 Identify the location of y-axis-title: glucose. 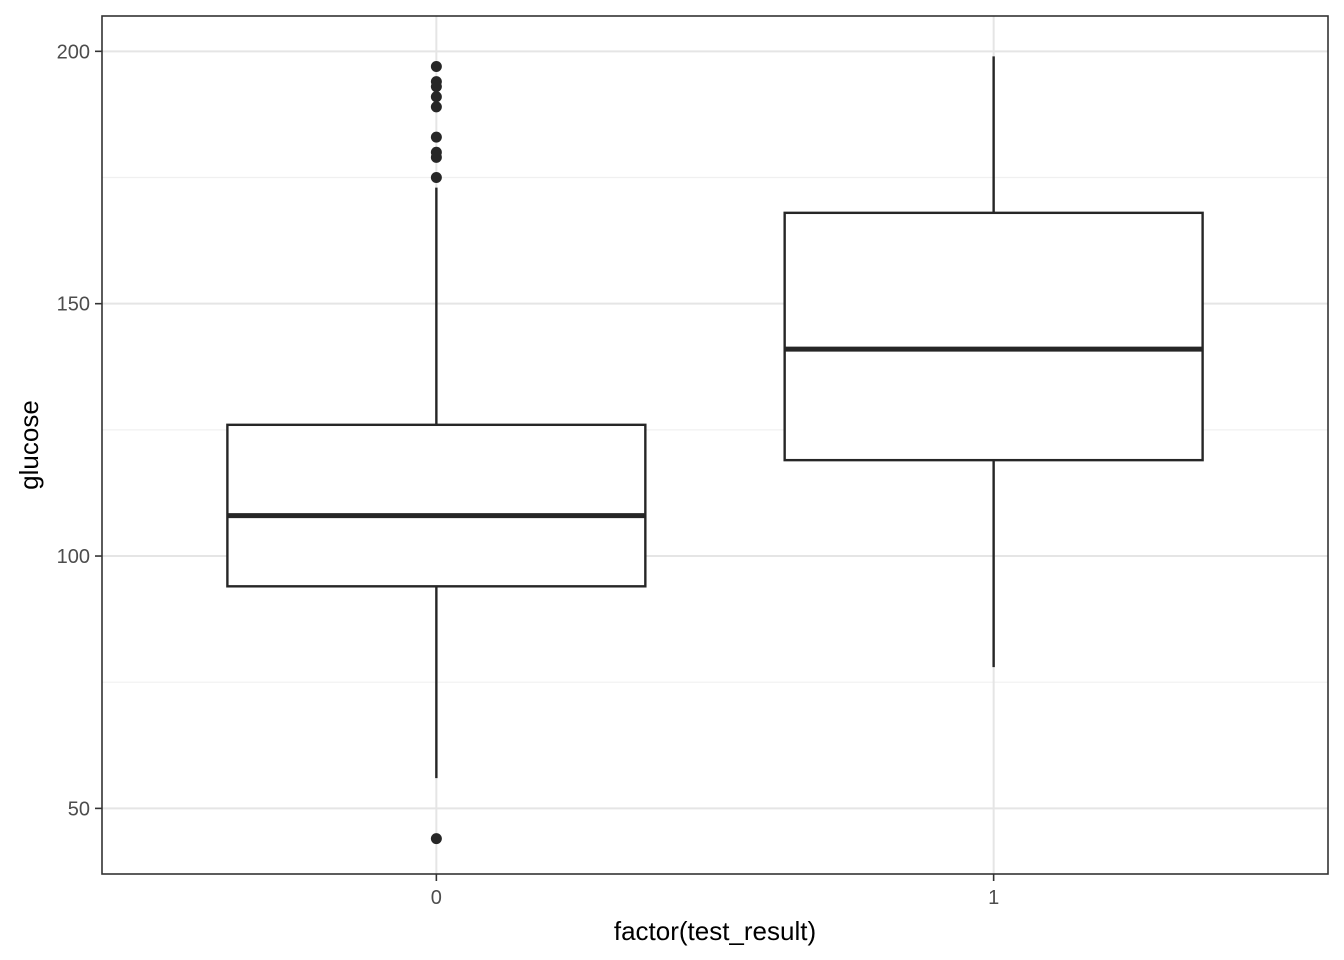
(29, 445).